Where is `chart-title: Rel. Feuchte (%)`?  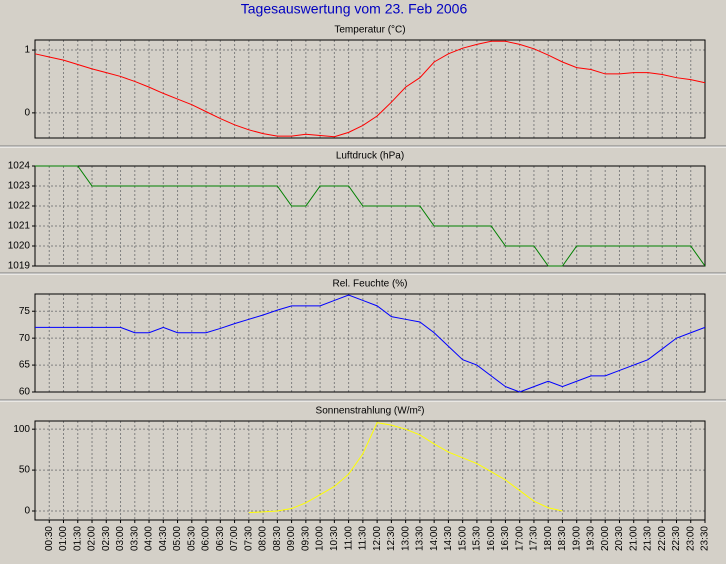
chart-title: Rel. Feuchte (%) is located at coordinates (369, 284).